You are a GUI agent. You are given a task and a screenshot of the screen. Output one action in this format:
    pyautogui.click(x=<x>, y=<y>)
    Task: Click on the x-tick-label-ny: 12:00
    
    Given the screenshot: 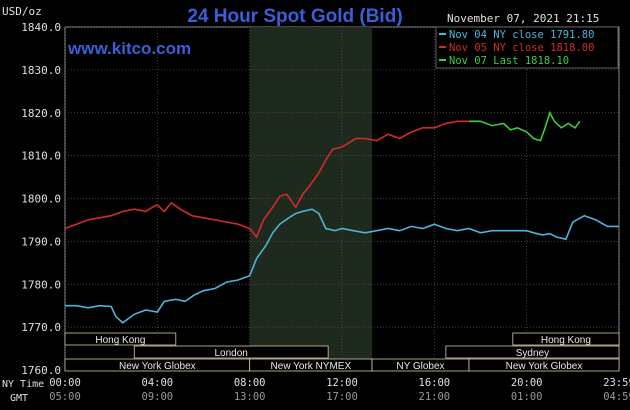 What is the action you would take?
    pyautogui.click(x=342, y=383)
    